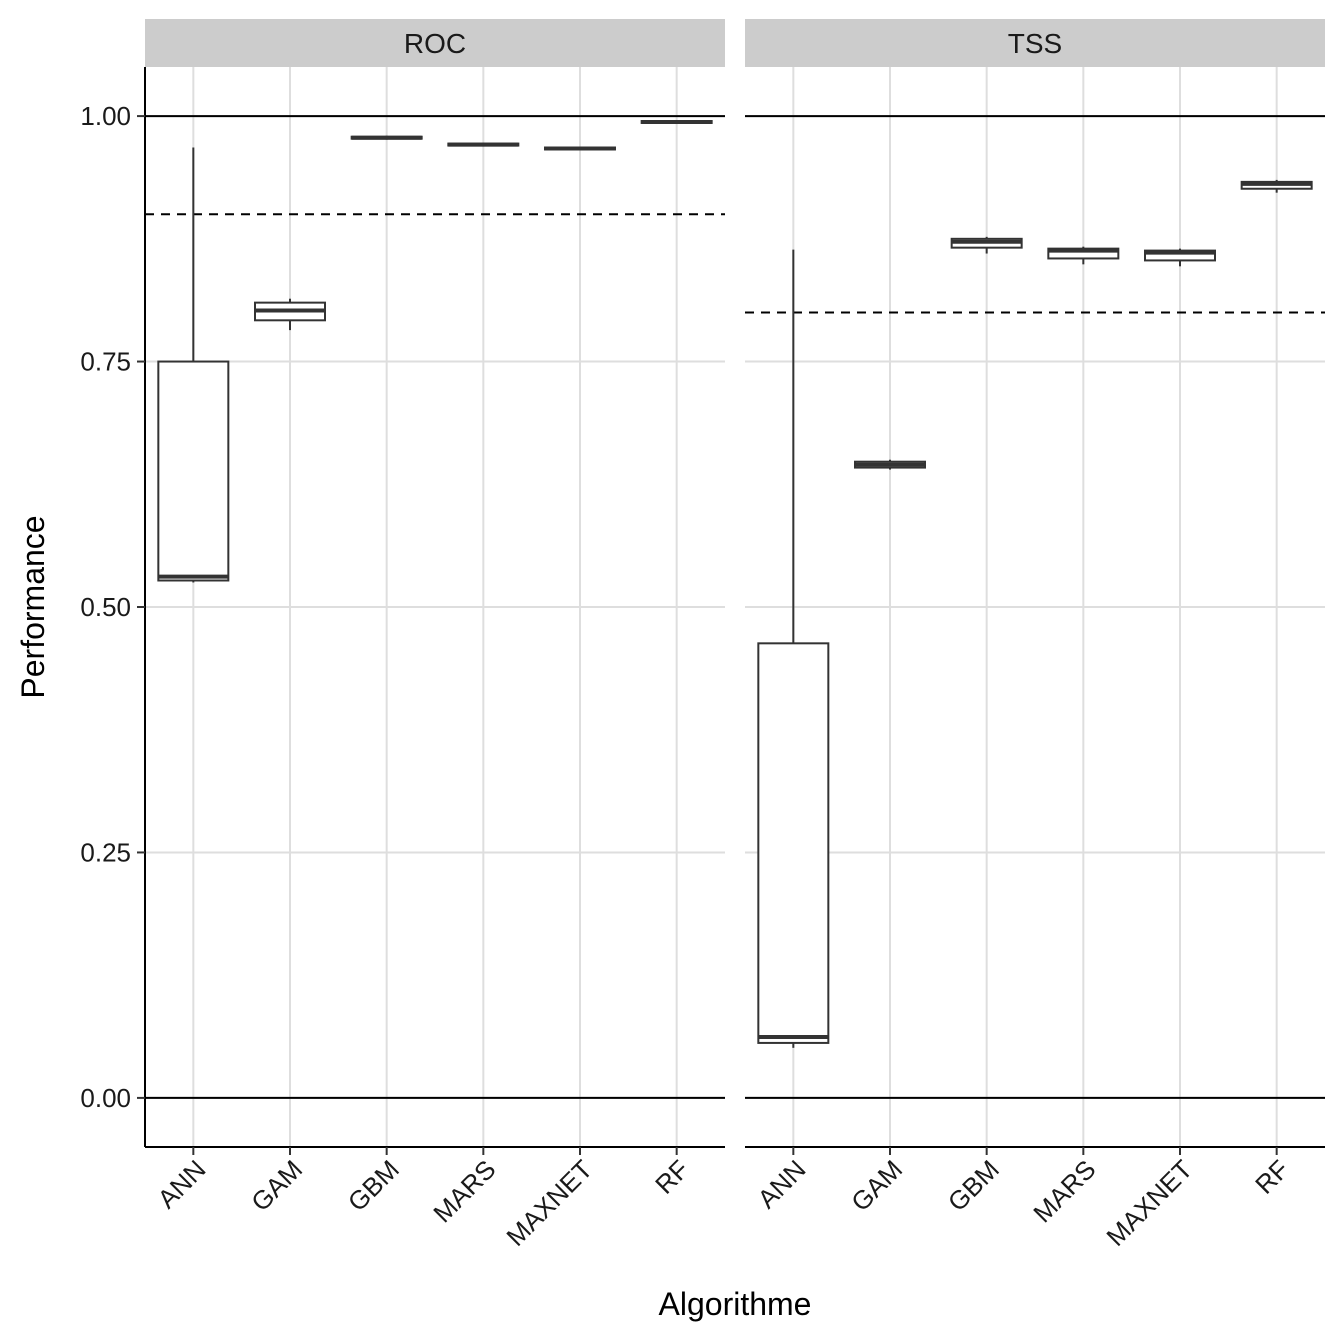 The height and width of the screenshot is (1344, 1344). I want to click on facet-strip-label: ROC, so click(435, 43).